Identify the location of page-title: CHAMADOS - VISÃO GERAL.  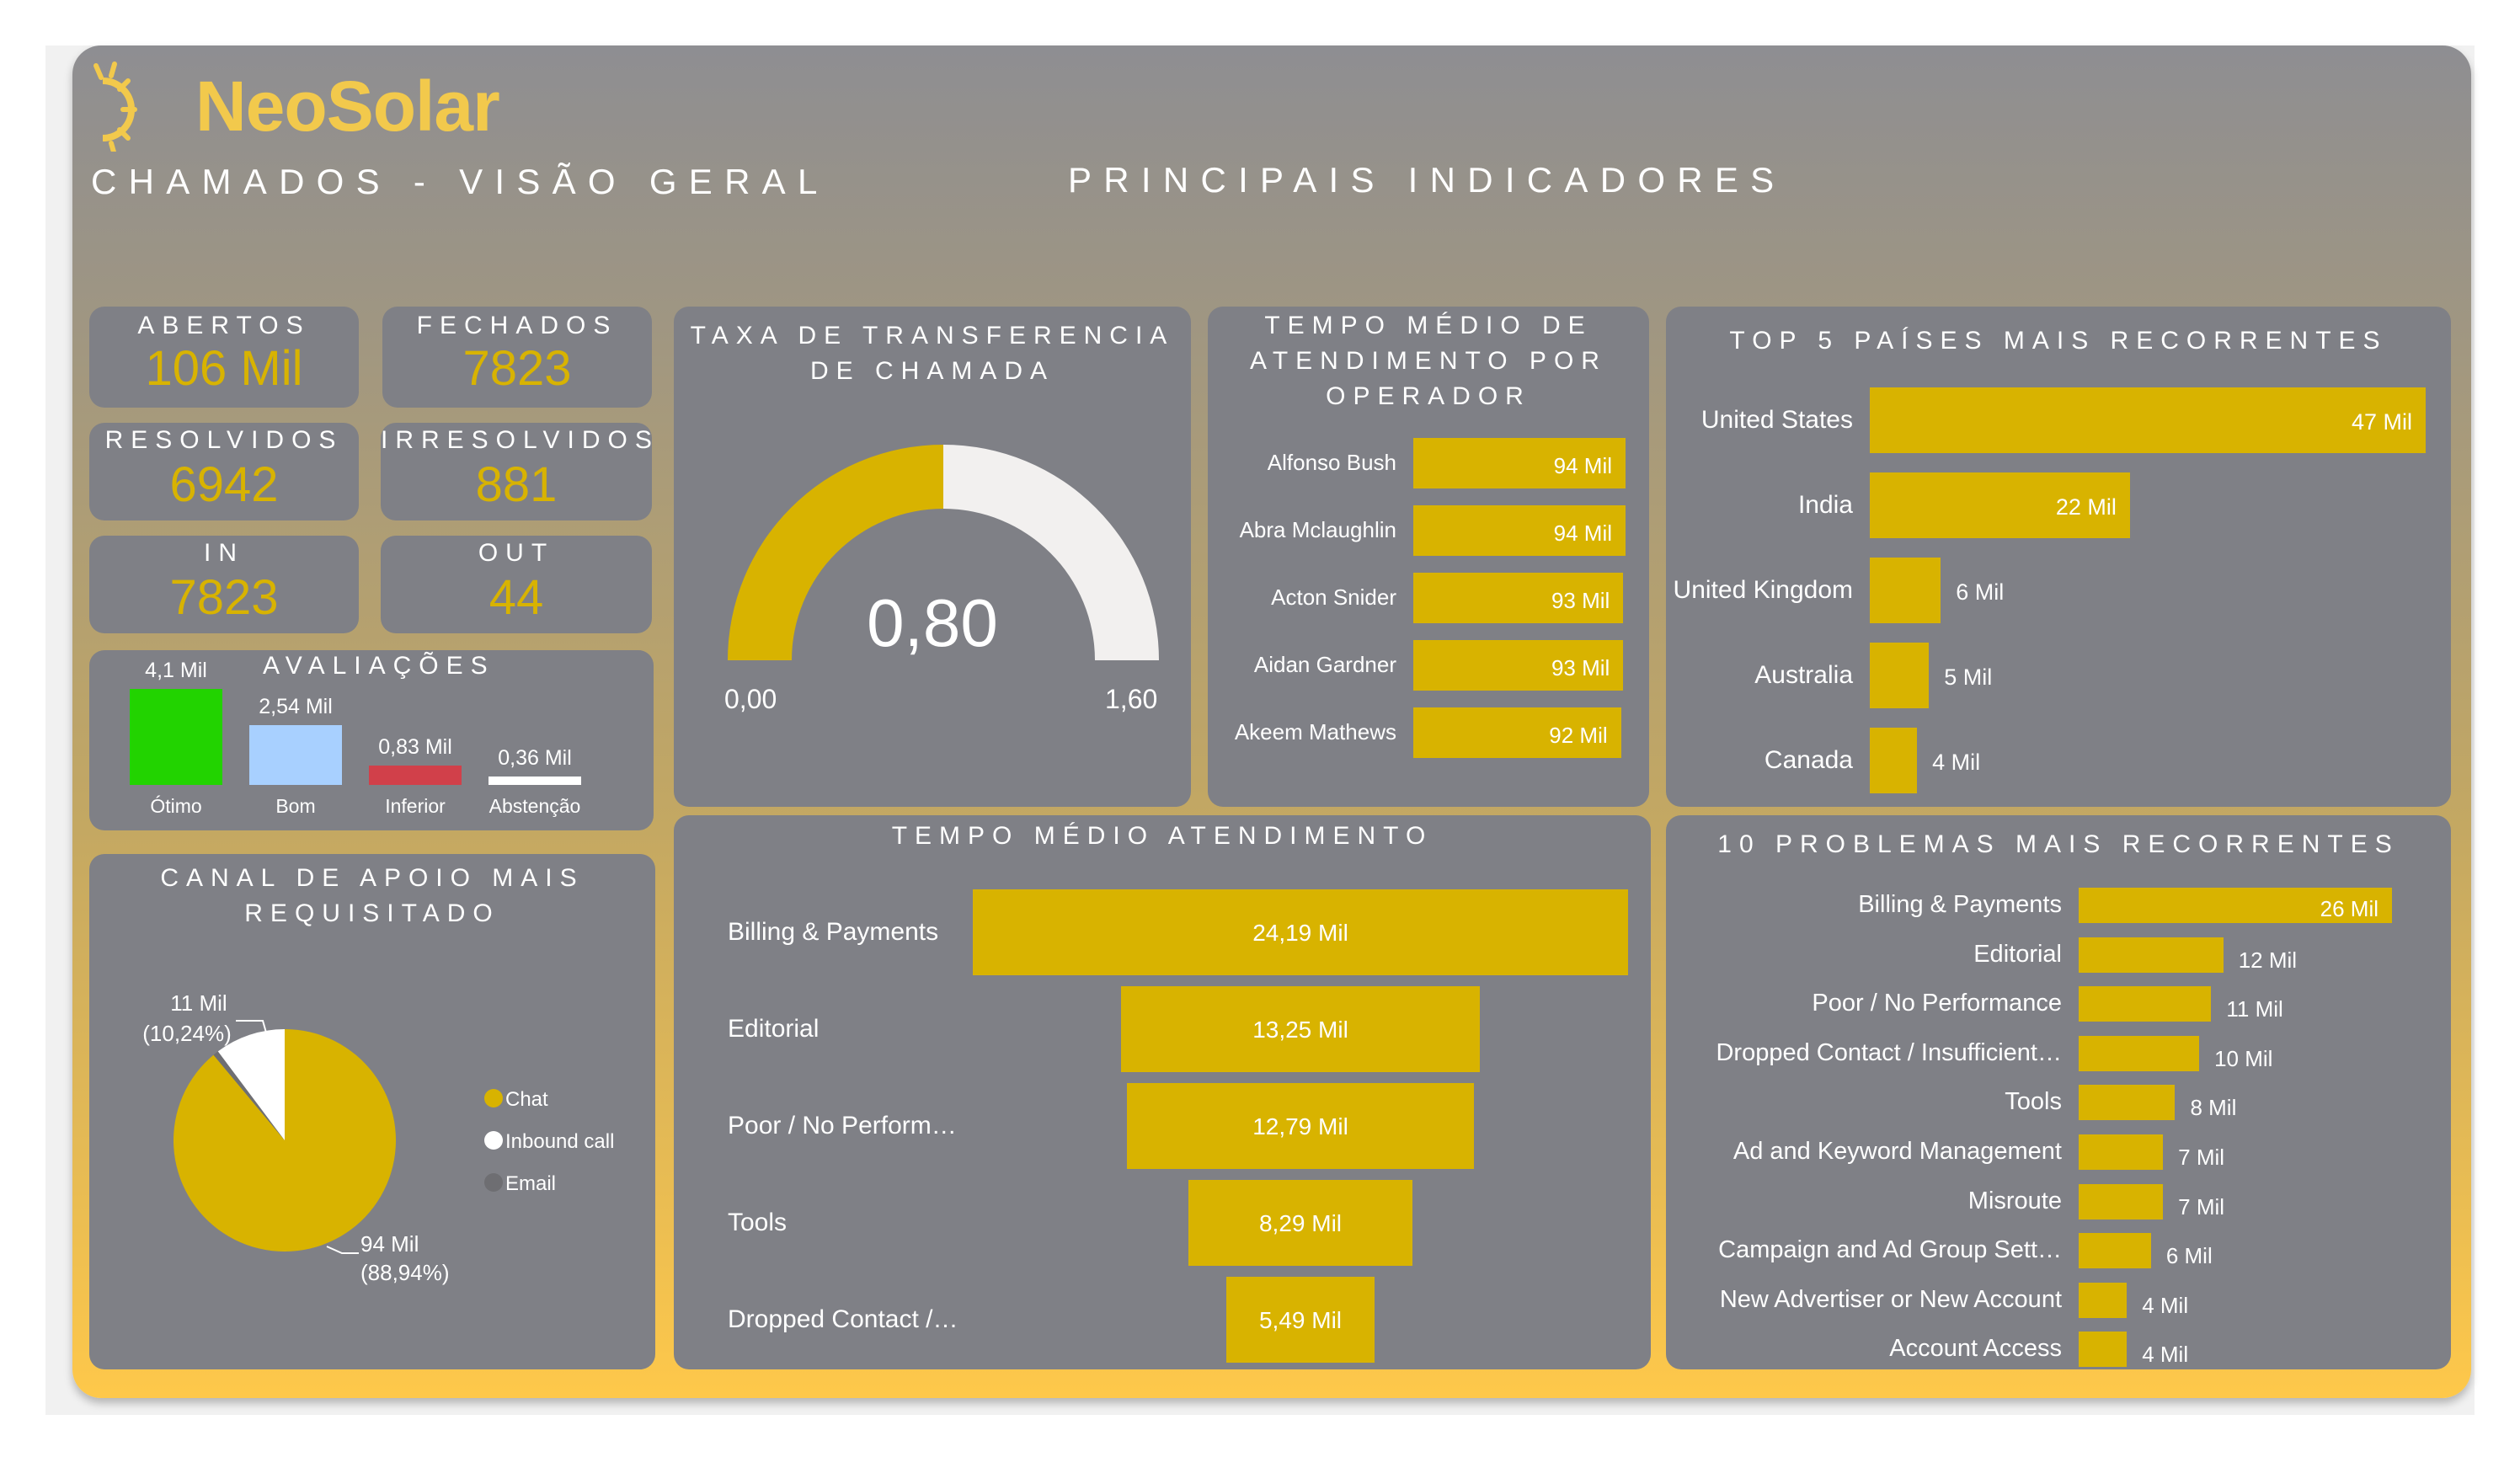
(460, 181).